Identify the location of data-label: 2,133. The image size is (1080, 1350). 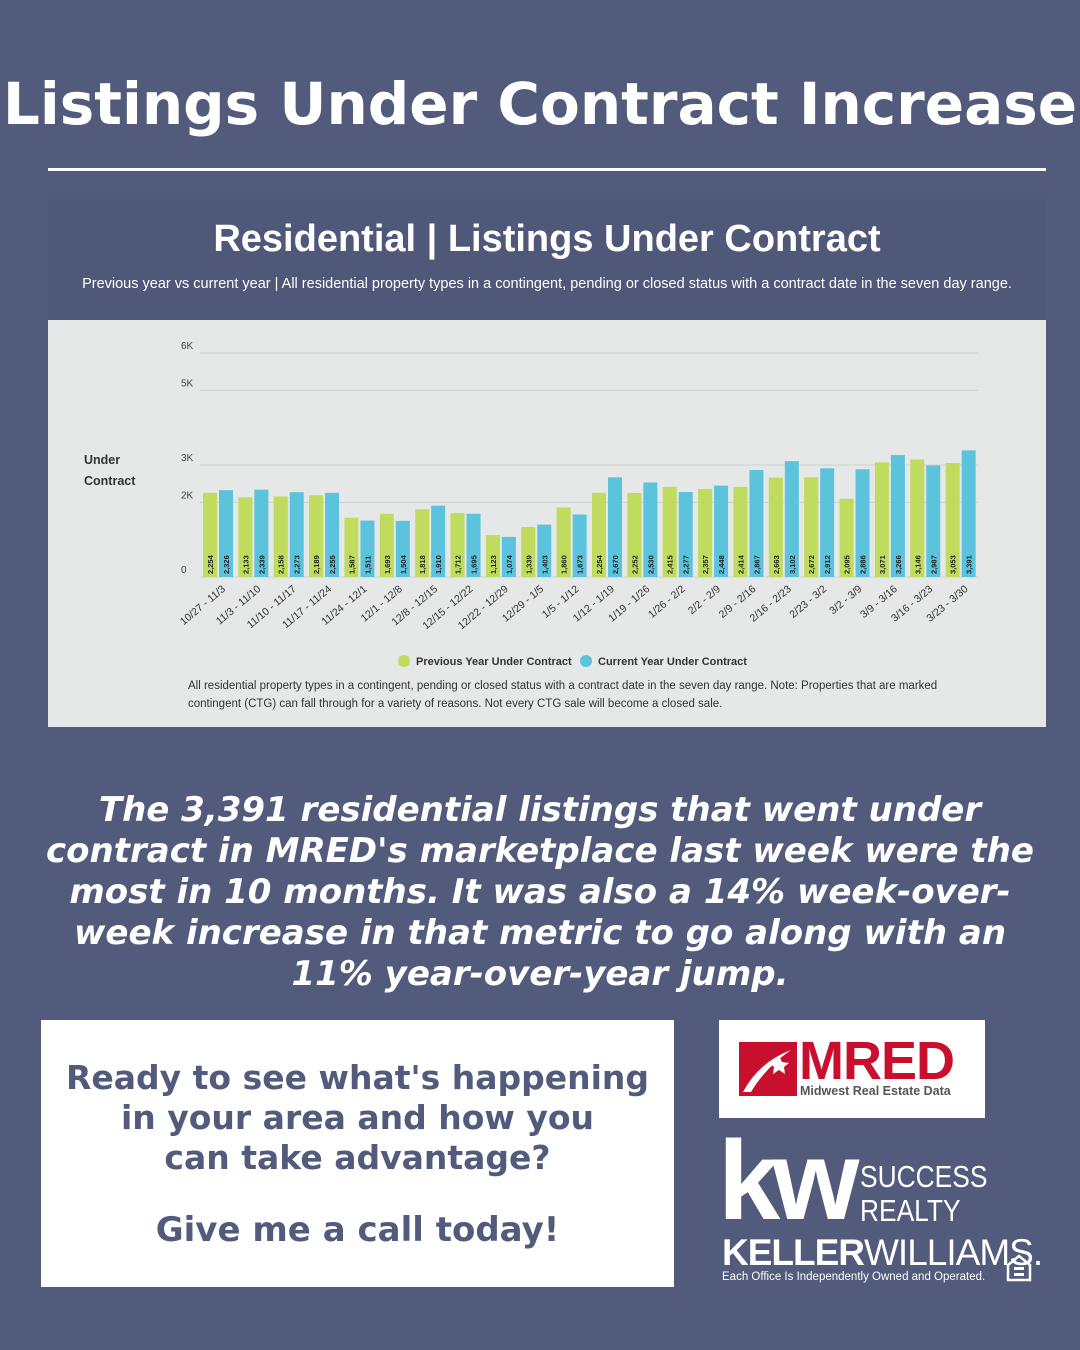
(245, 564).